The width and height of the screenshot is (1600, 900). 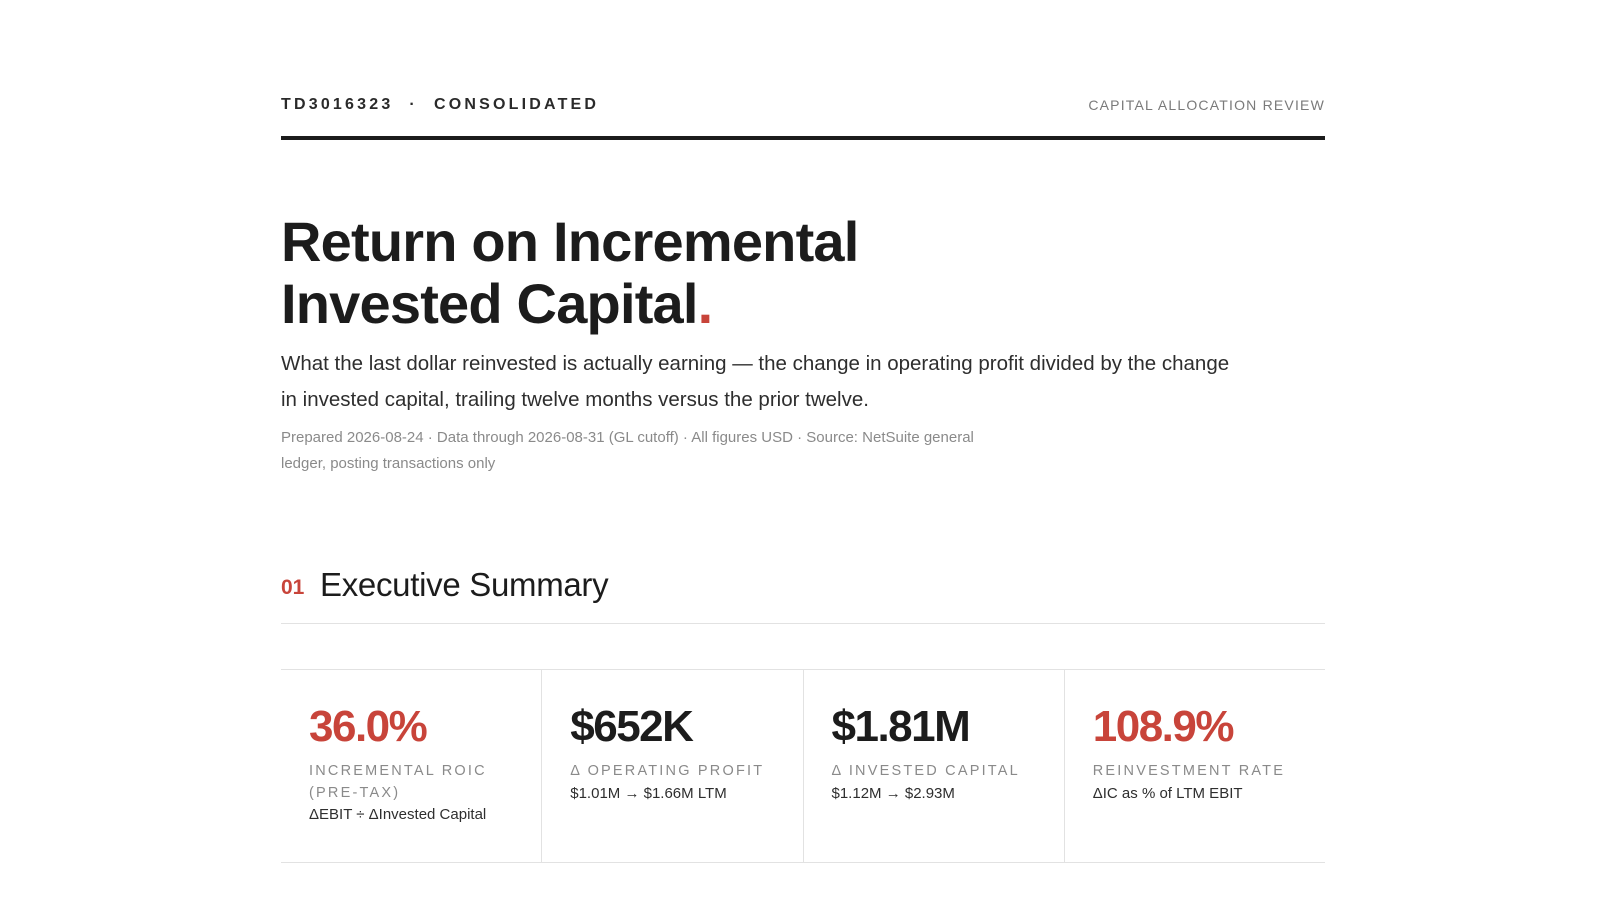 What do you see at coordinates (632, 726) in the screenshot?
I see `kpi-value: $652K` at bounding box center [632, 726].